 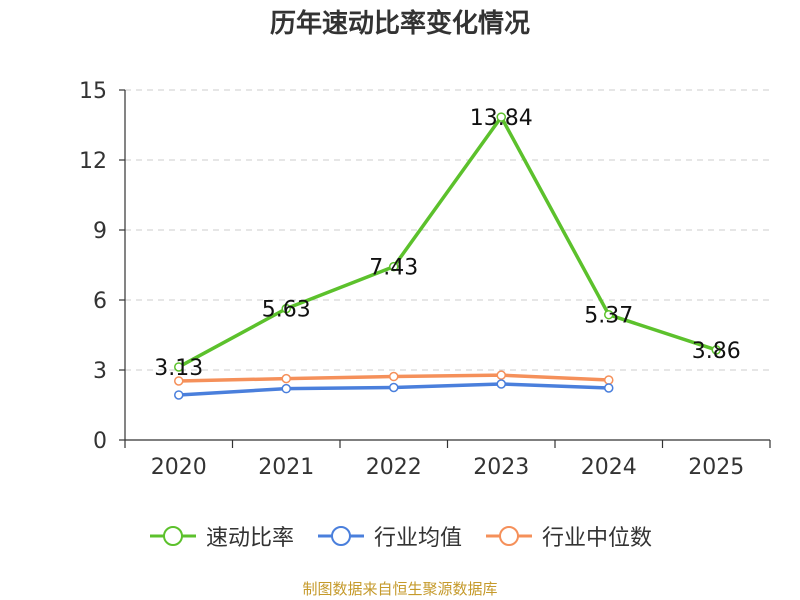 What do you see at coordinates (399, 24) in the screenshot?
I see `chart-title: 历年速动比率变化情况` at bounding box center [399, 24].